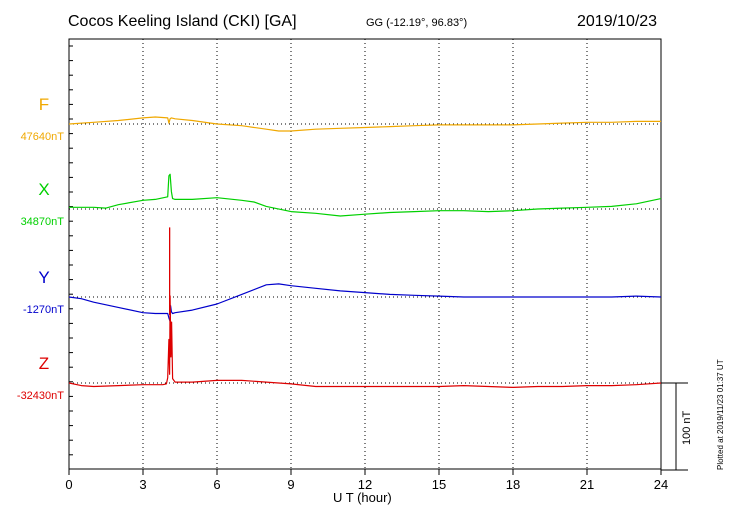 This screenshot has height=520, width=730. Describe the element at coordinates (587, 484) in the screenshot. I see `x-tick-label: 21` at that location.